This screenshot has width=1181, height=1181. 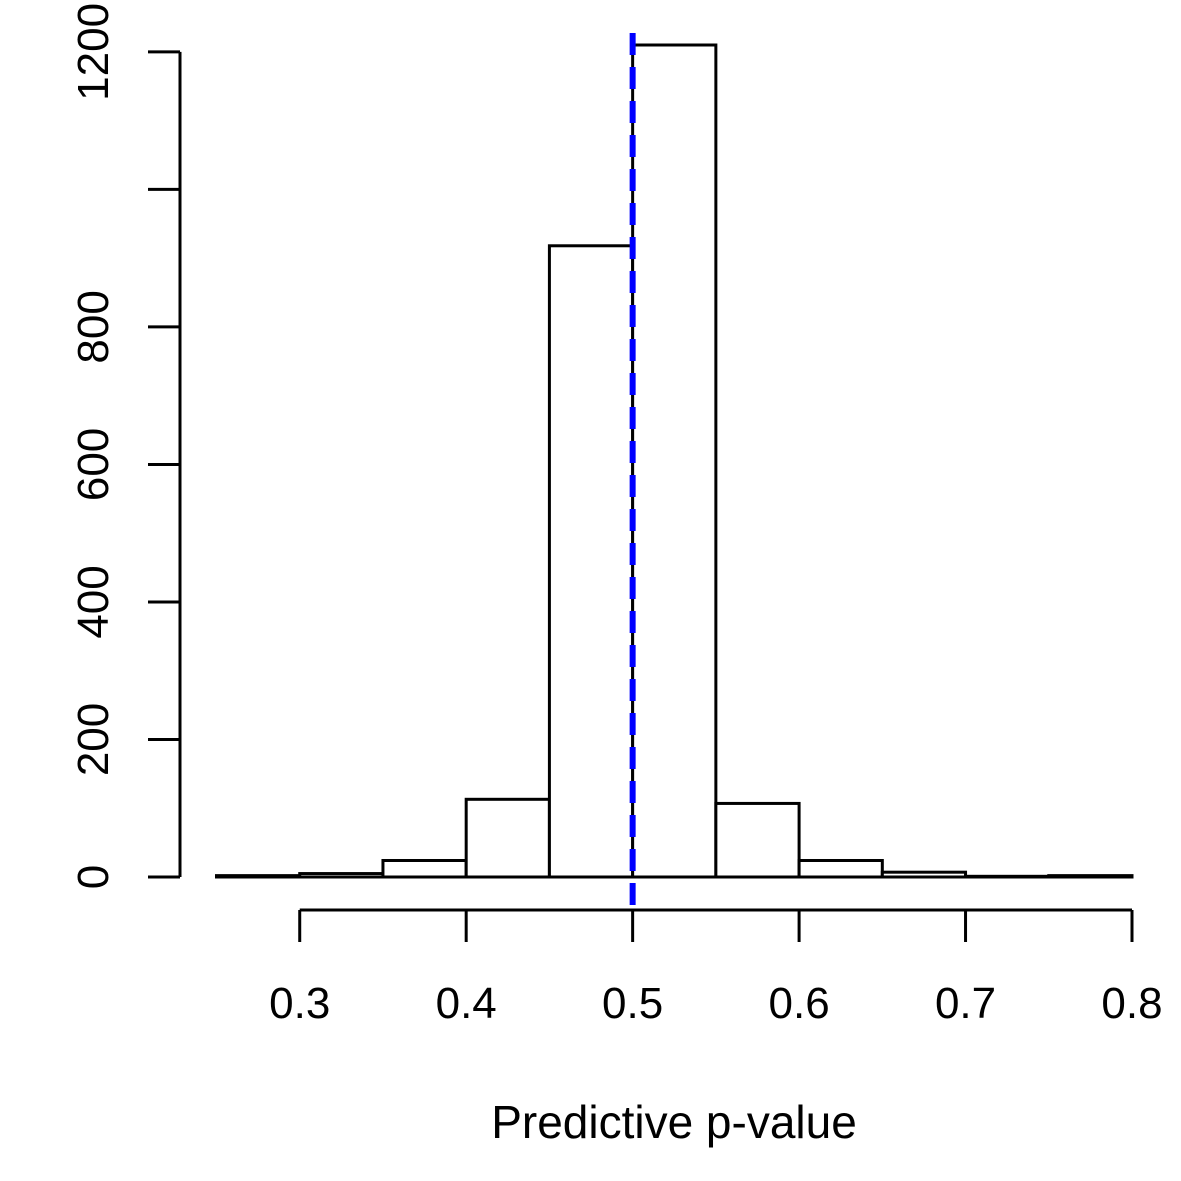 I want to click on x-tick-label-0.7: 0.7, so click(x=965, y=1003).